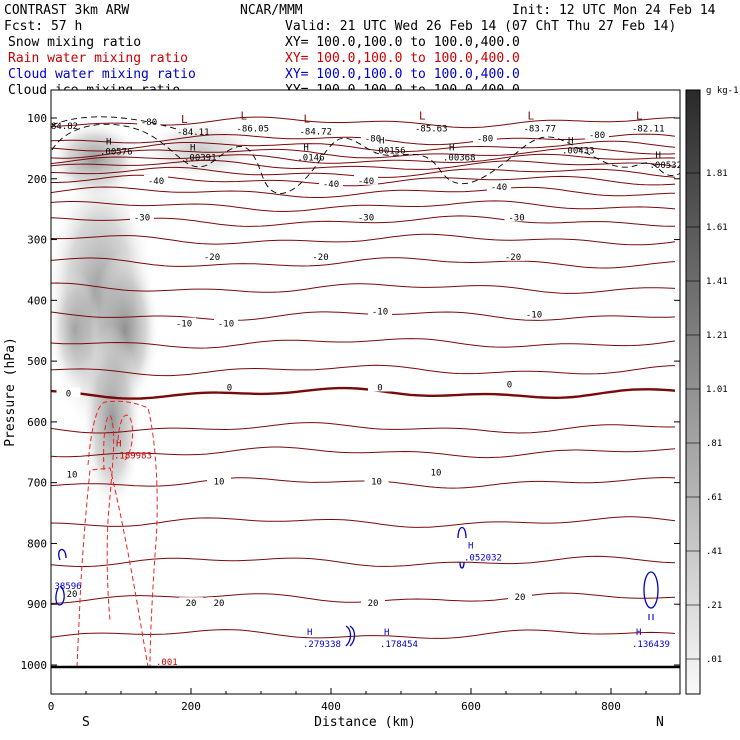  I want to click on y-tick-label: 600, so click(37, 422).